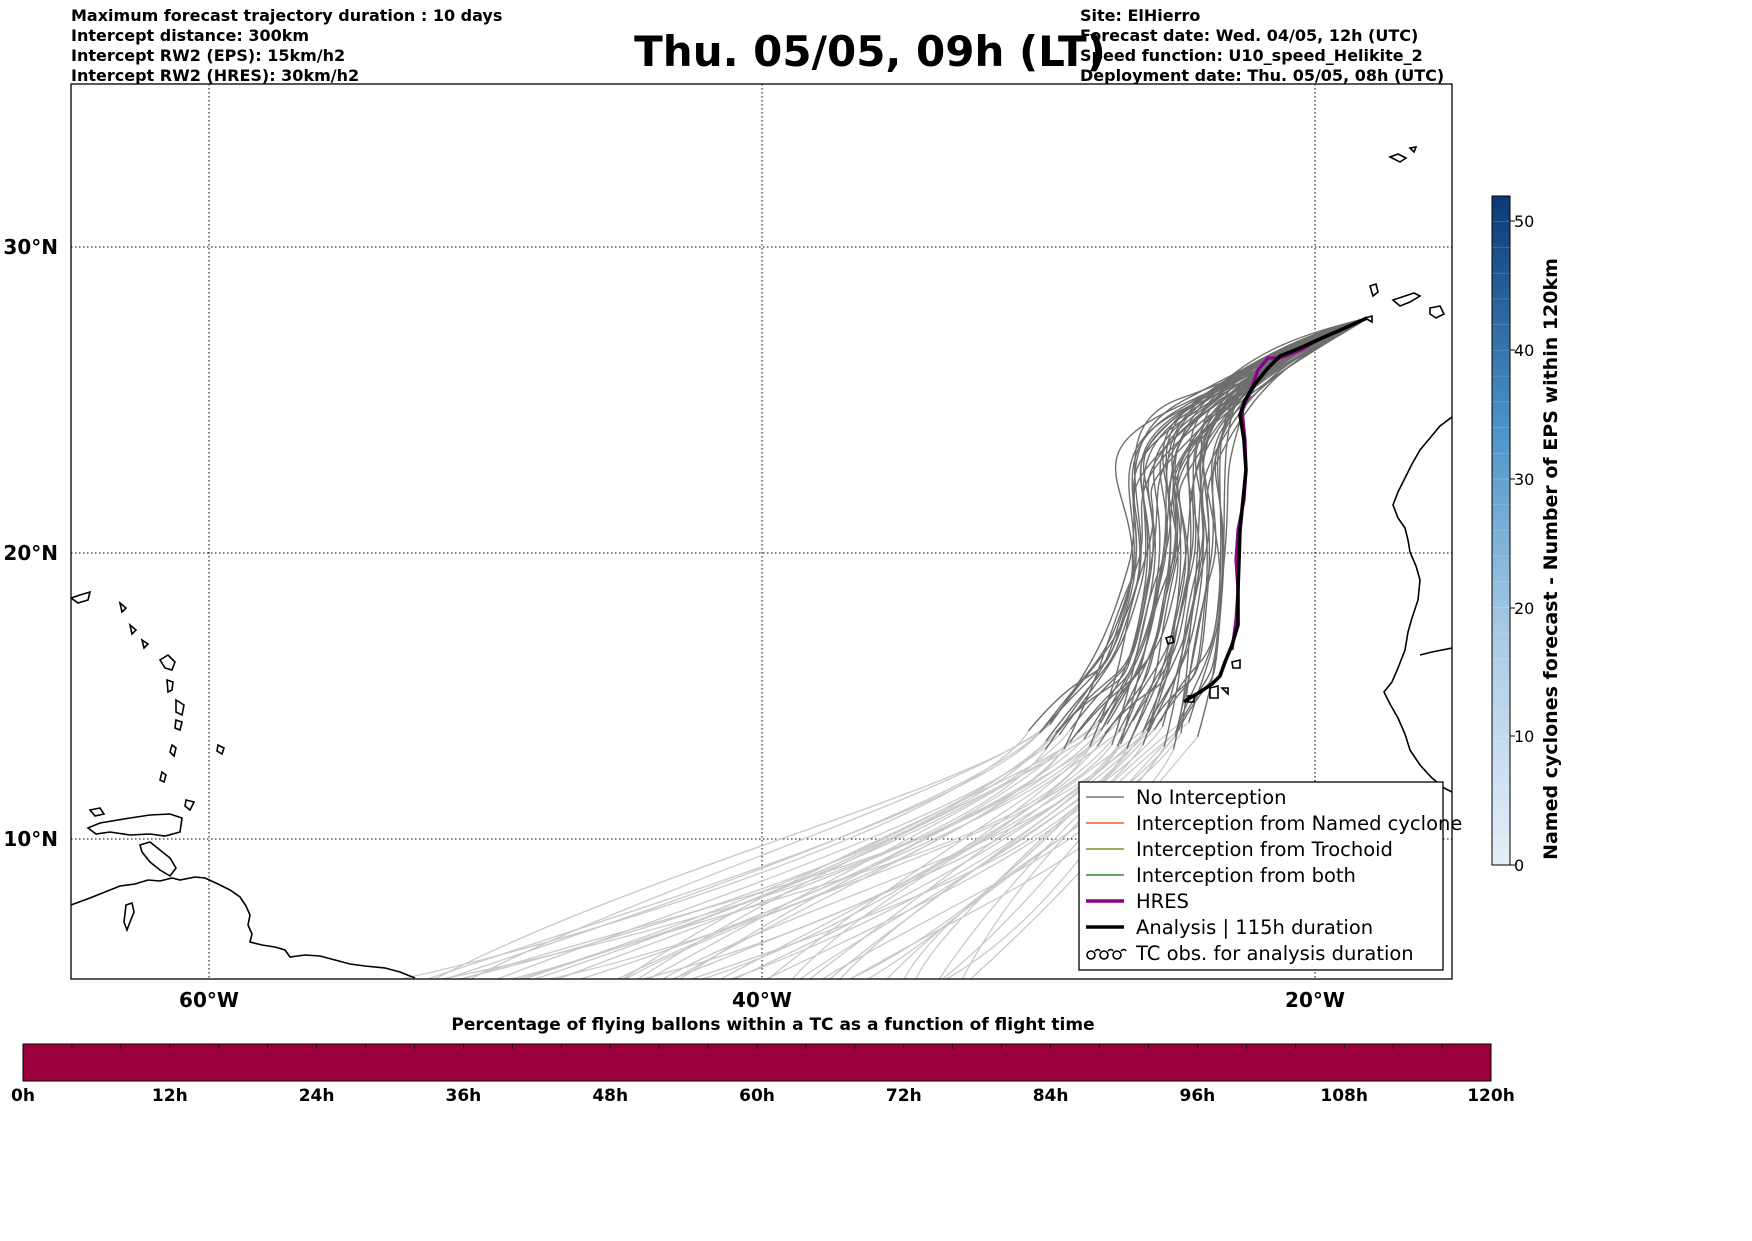 This screenshot has height=1241, width=1752. I want to click on flight-time-tick-label: 48h, so click(610, 1096).